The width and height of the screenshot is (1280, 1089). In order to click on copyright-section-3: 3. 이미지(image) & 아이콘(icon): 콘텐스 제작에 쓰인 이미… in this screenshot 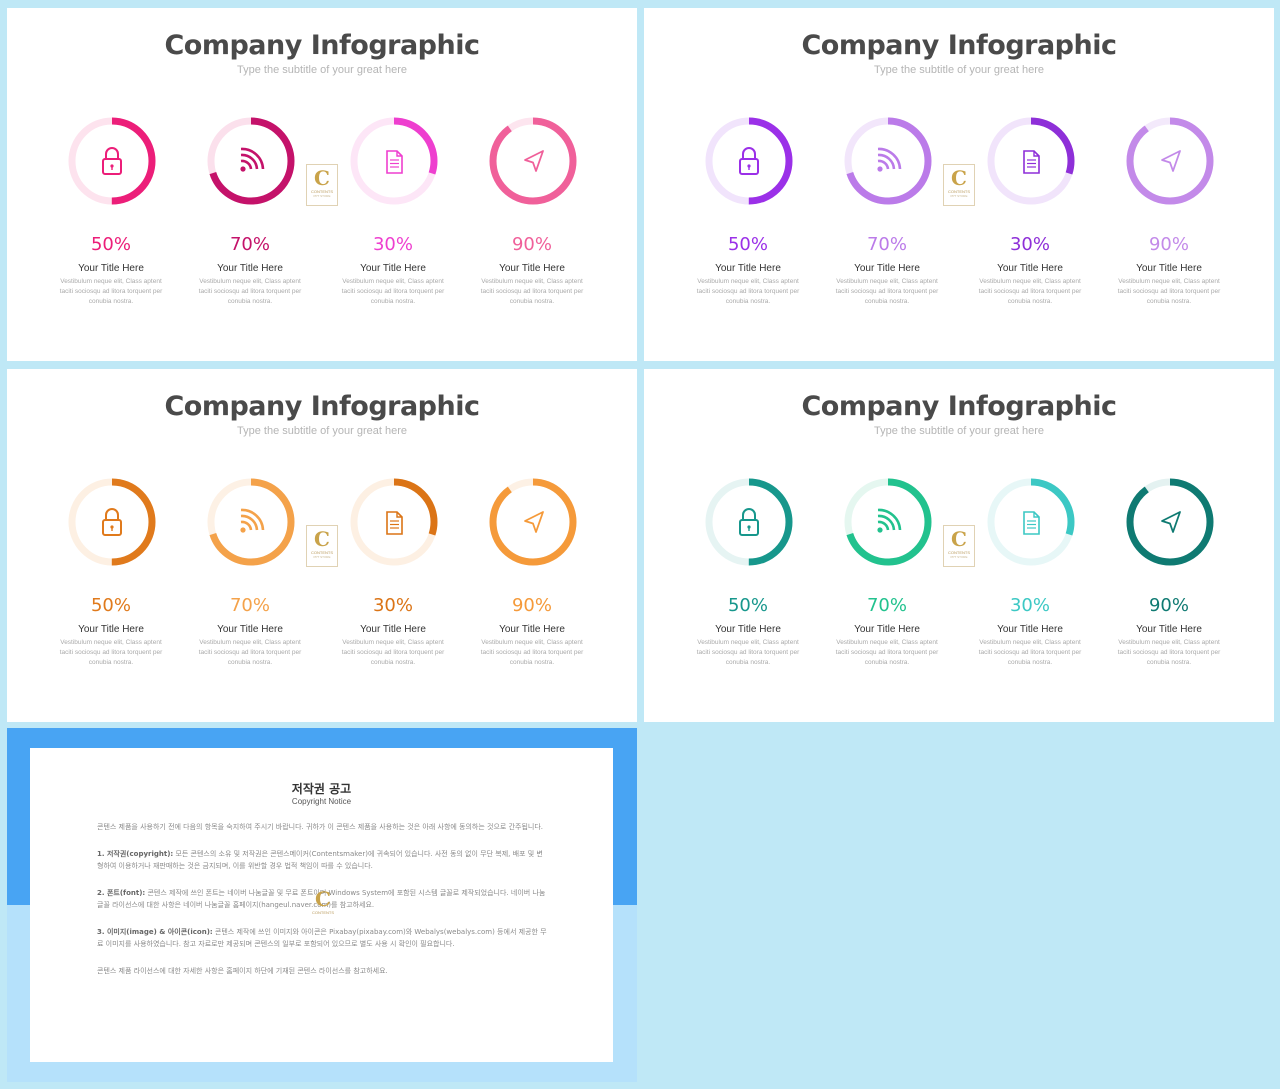, I will do `click(322, 938)`.